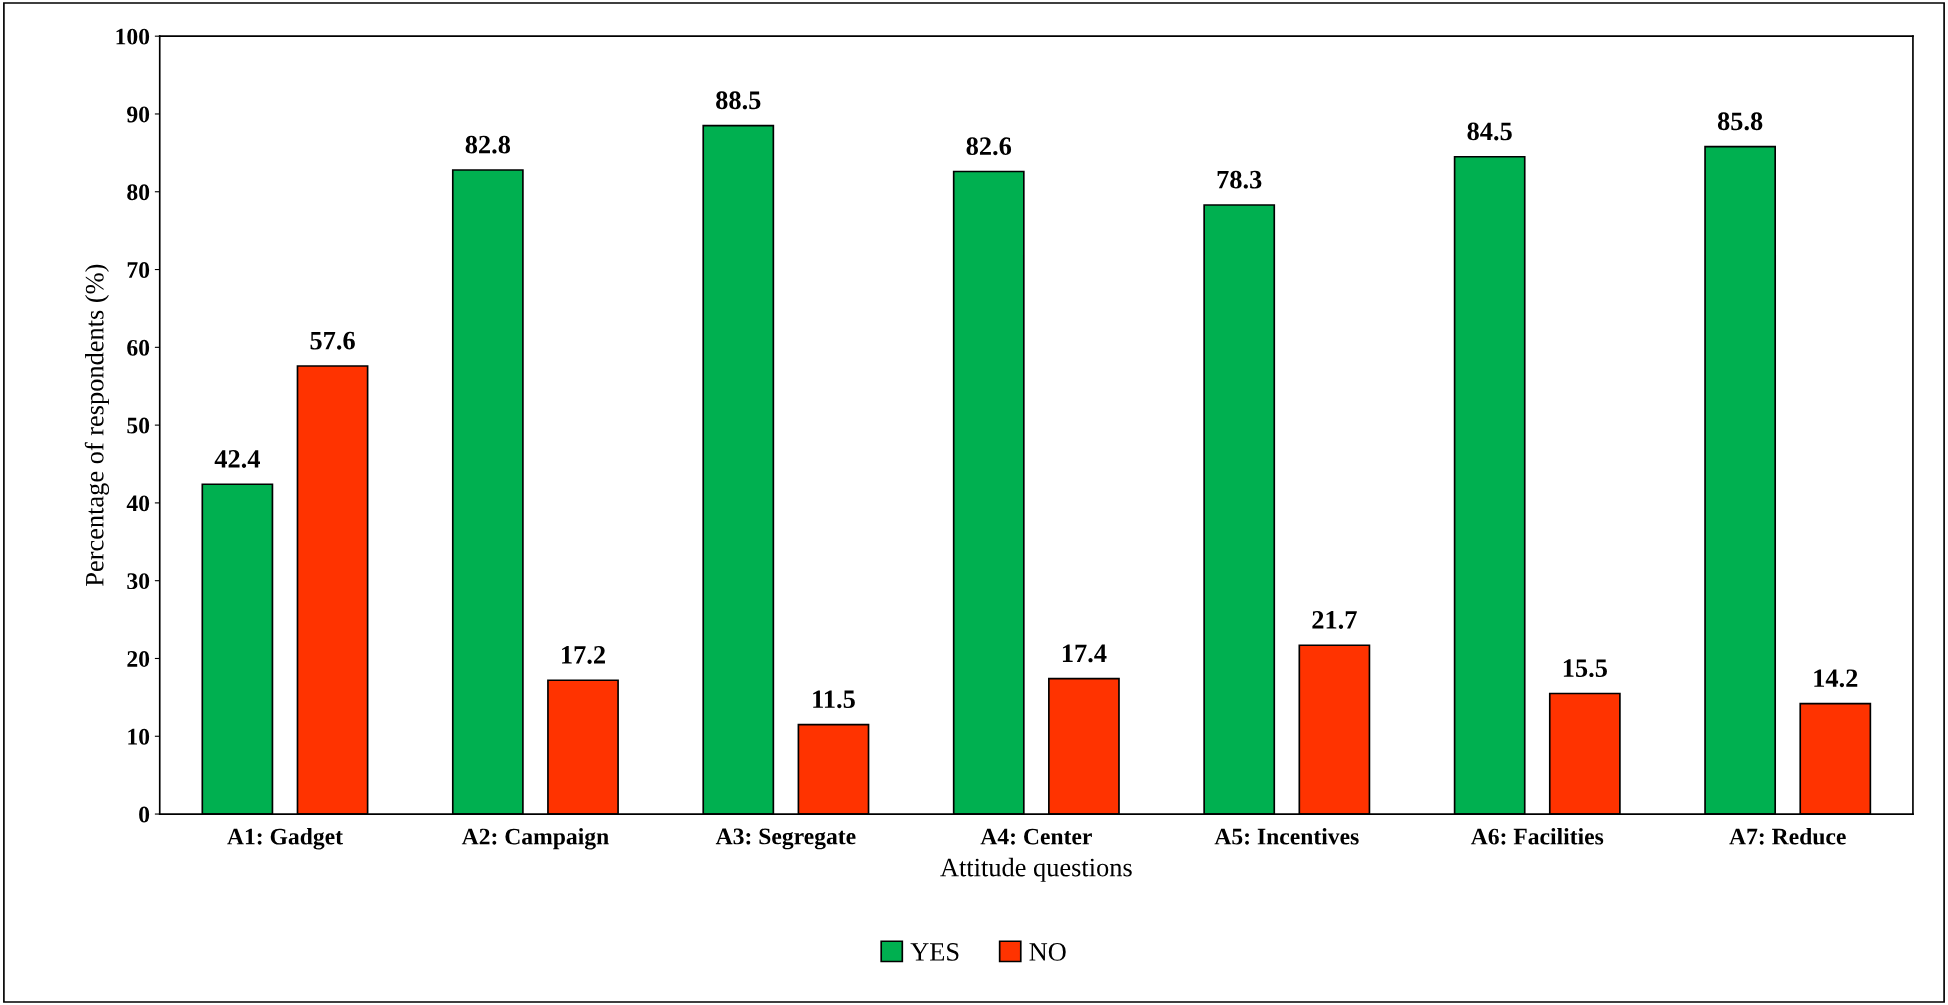 This screenshot has height=1005, width=1948. Describe the element at coordinates (1585, 668) in the screenshot. I see `data-label: 15.5` at that location.